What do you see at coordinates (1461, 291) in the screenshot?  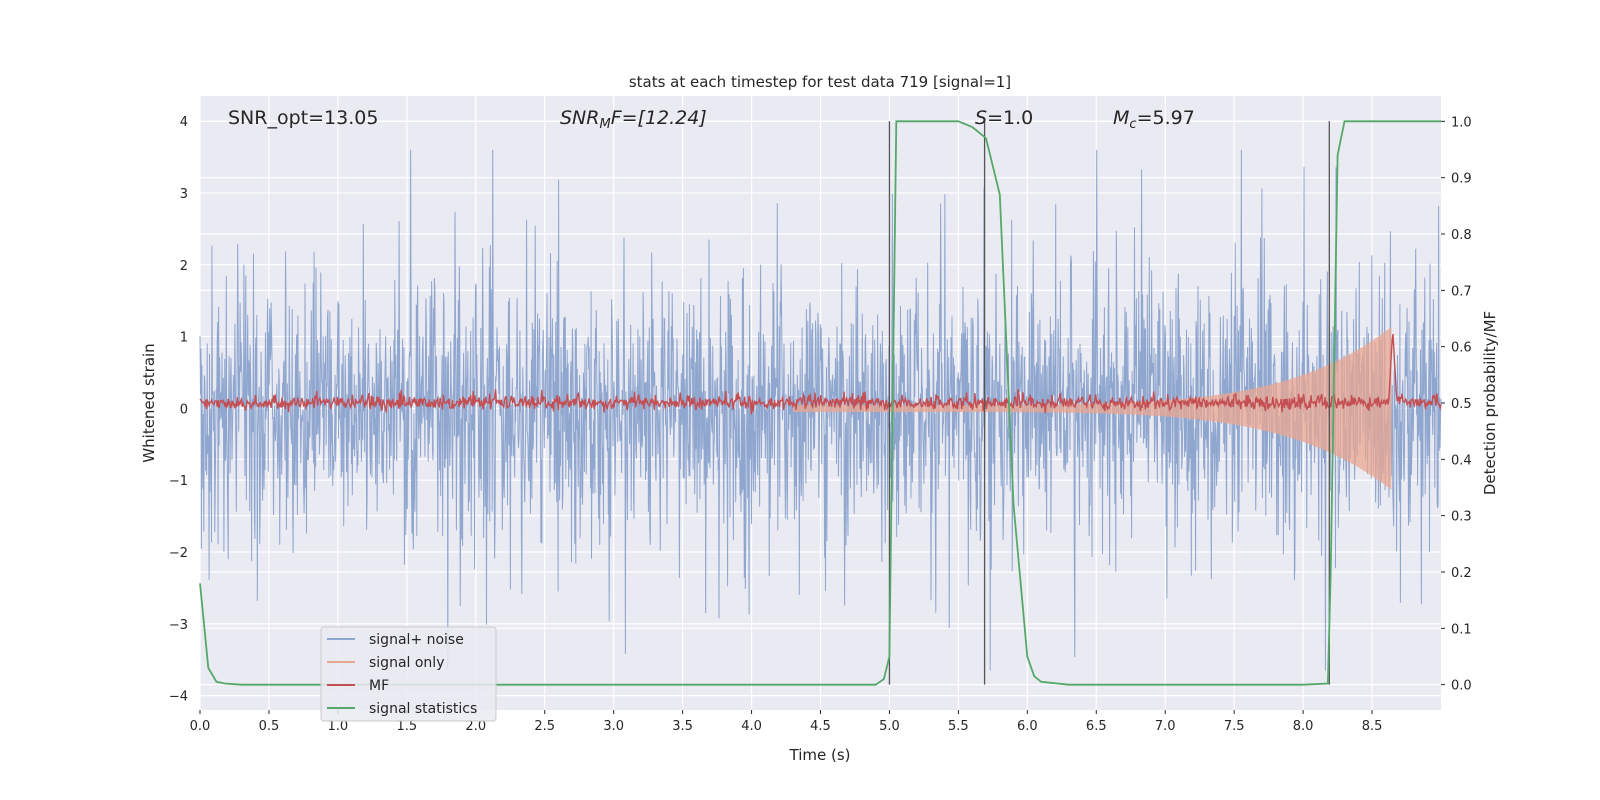 I see `y-right-tick-7: 0.7` at bounding box center [1461, 291].